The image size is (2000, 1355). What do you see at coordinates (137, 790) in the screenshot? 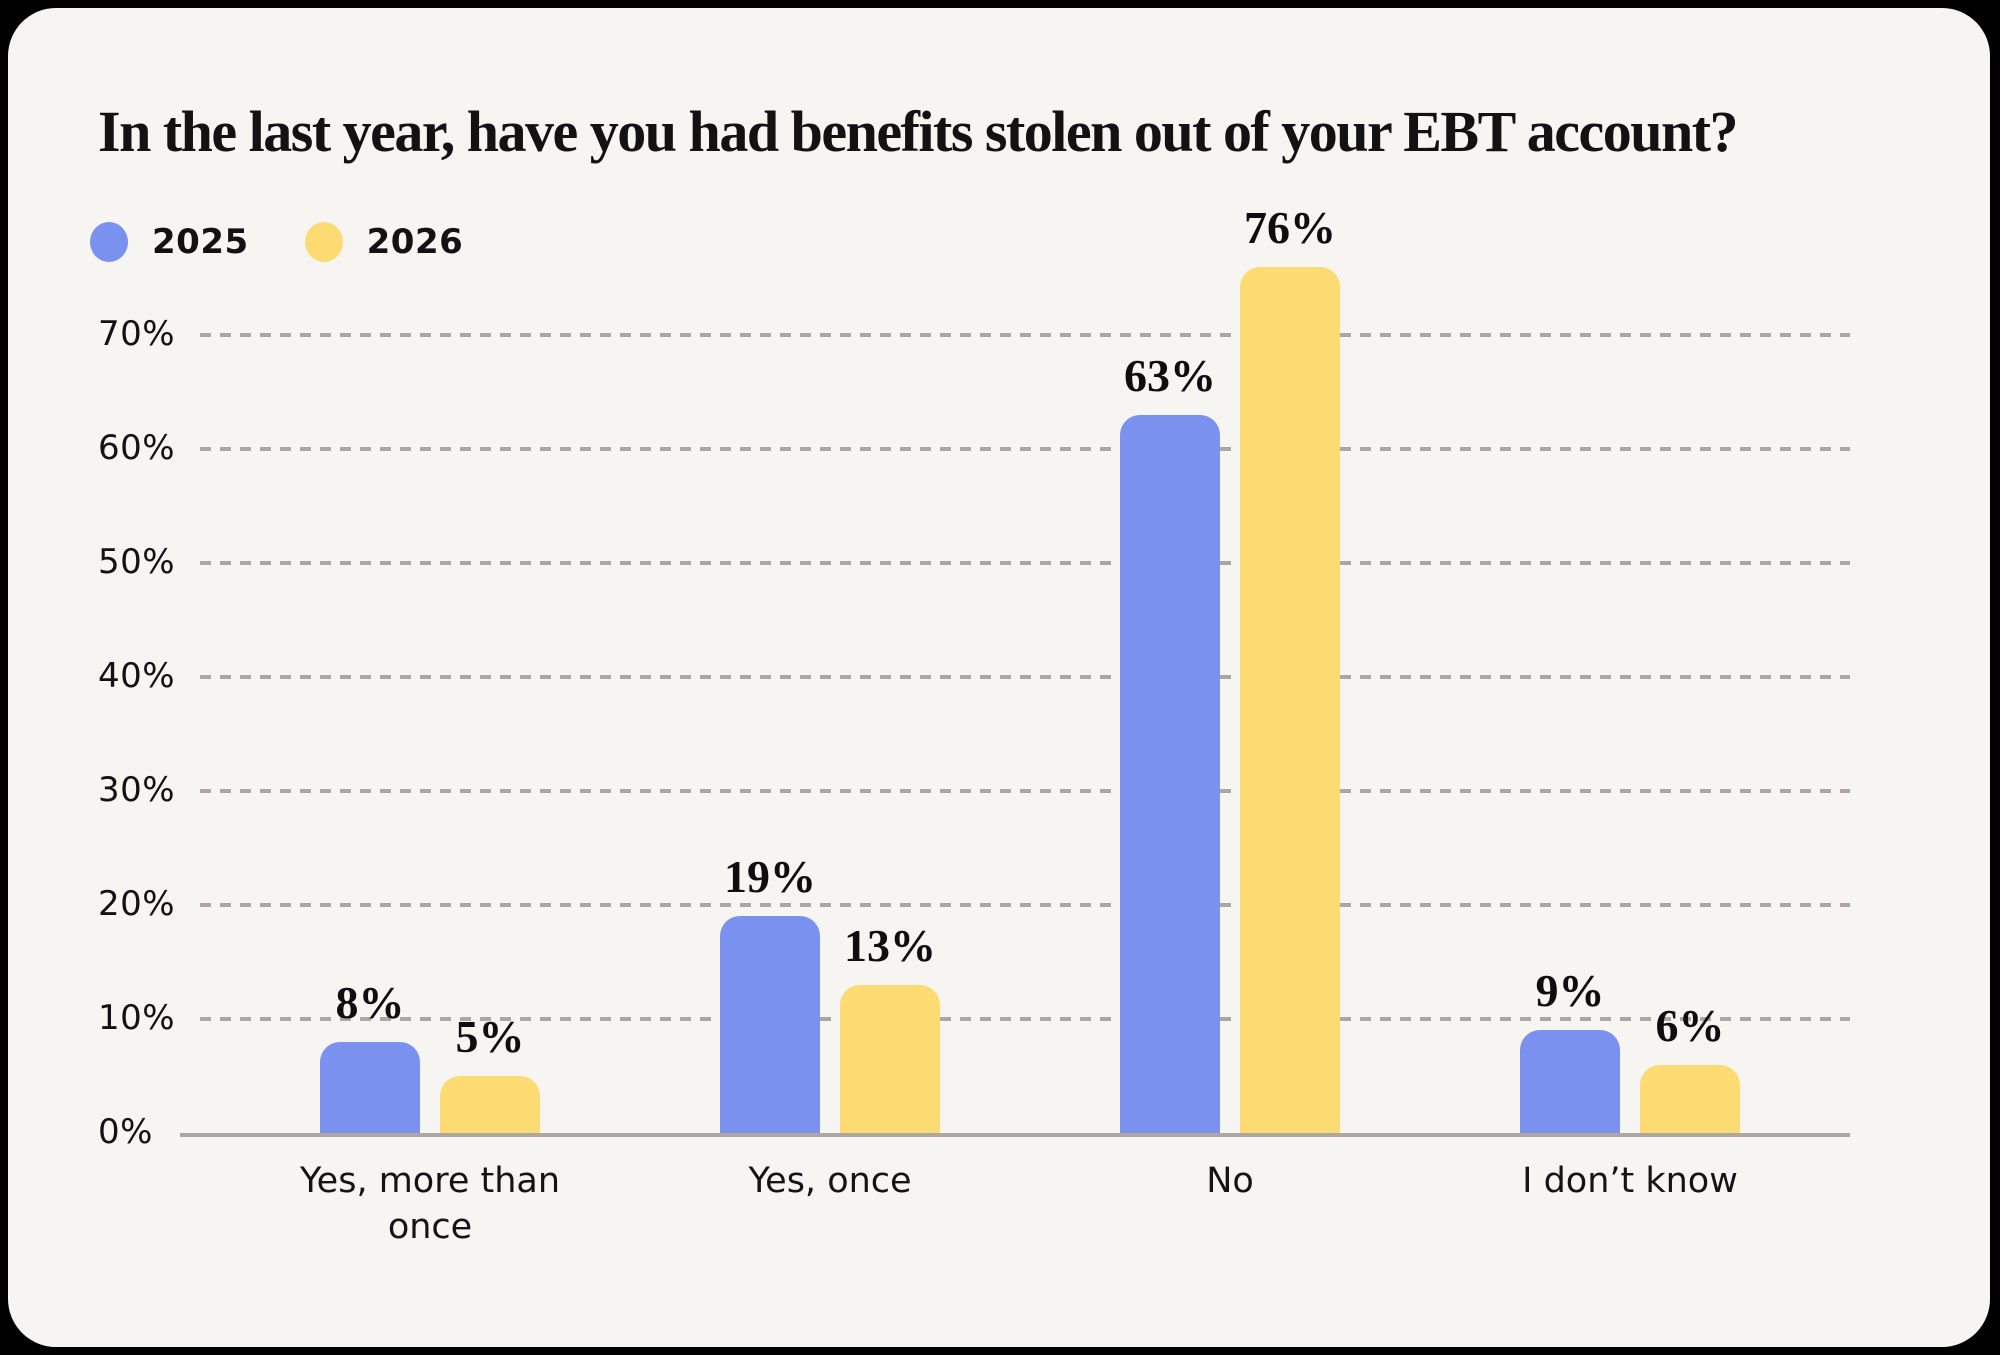
I see `y-tick-label-30: 30%` at bounding box center [137, 790].